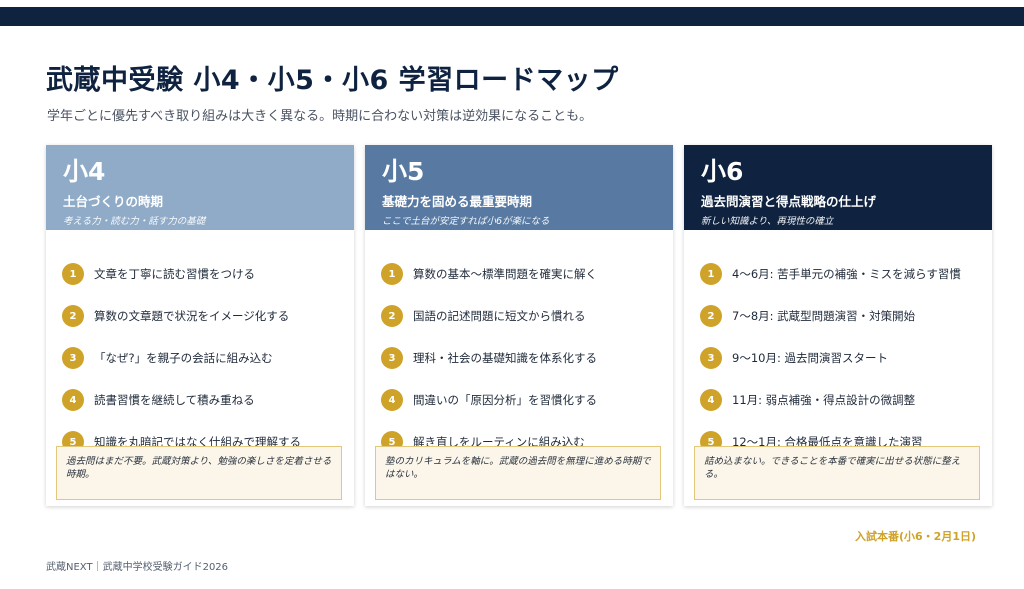 Image resolution: width=1024 pixels, height=589 pixels. I want to click on task-text: 文章を丁寧に読む習慣をつける, so click(174, 274).